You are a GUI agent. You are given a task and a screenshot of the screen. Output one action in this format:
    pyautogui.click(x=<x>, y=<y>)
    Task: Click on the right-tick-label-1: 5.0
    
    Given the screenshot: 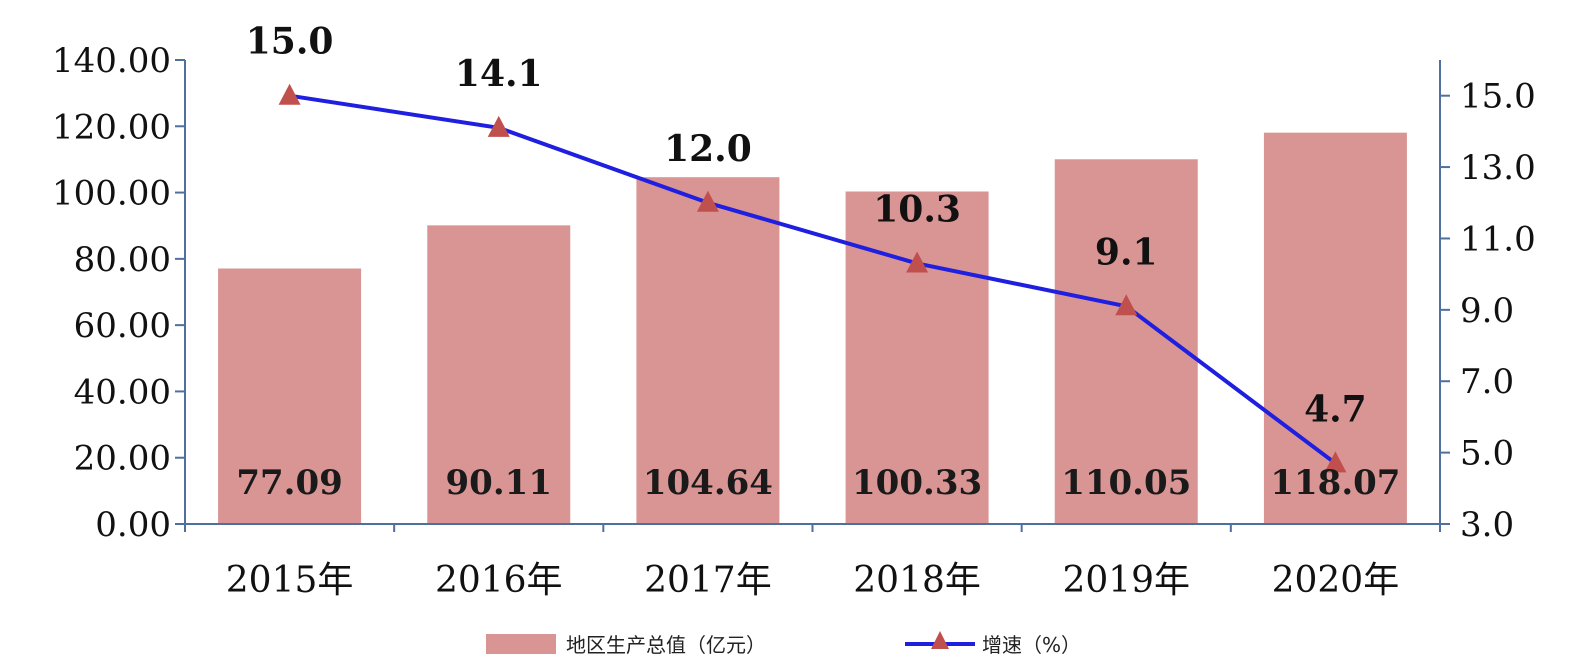 What is the action you would take?
    pyautogui.click(x=1487, y=454)
    